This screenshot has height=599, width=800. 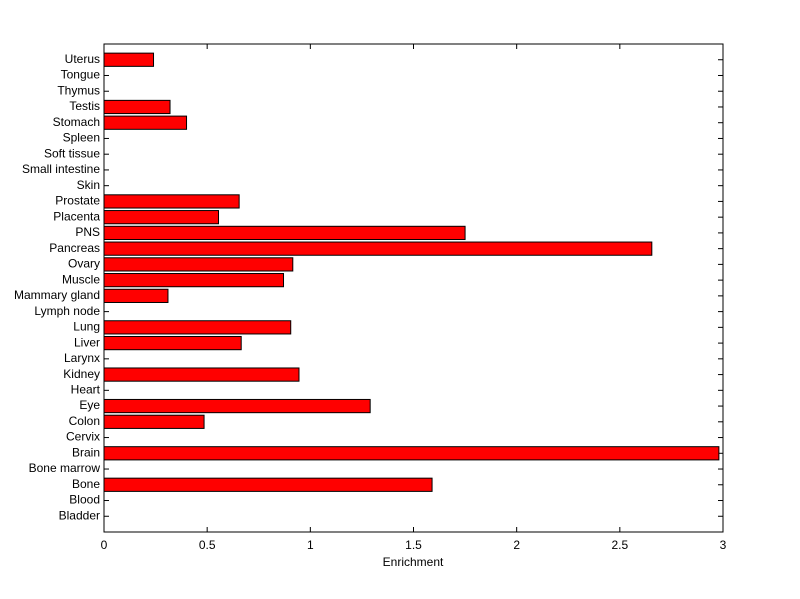 What do you see at coordinates (82, 59) in the screenshot?
I see `y-tick-label: Uterus` at bounding box center [82, 59].